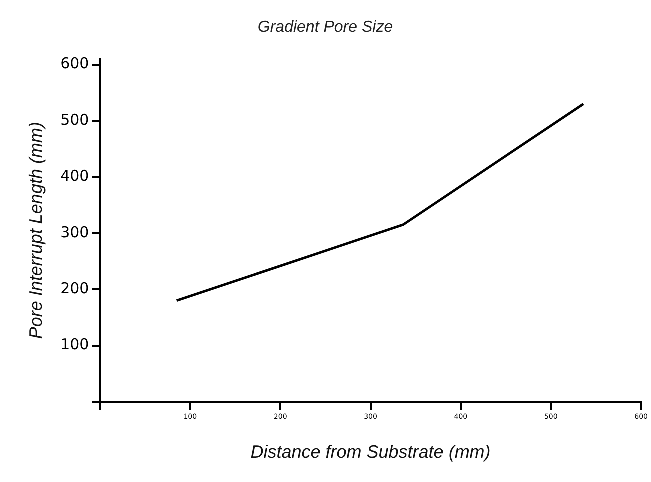 The height and width of the screenshot is (482, 651). What do you see at coordinates (75, 63) in the screenshot?
I see `y-tick-label: 600` at bounding box center [75, 63].